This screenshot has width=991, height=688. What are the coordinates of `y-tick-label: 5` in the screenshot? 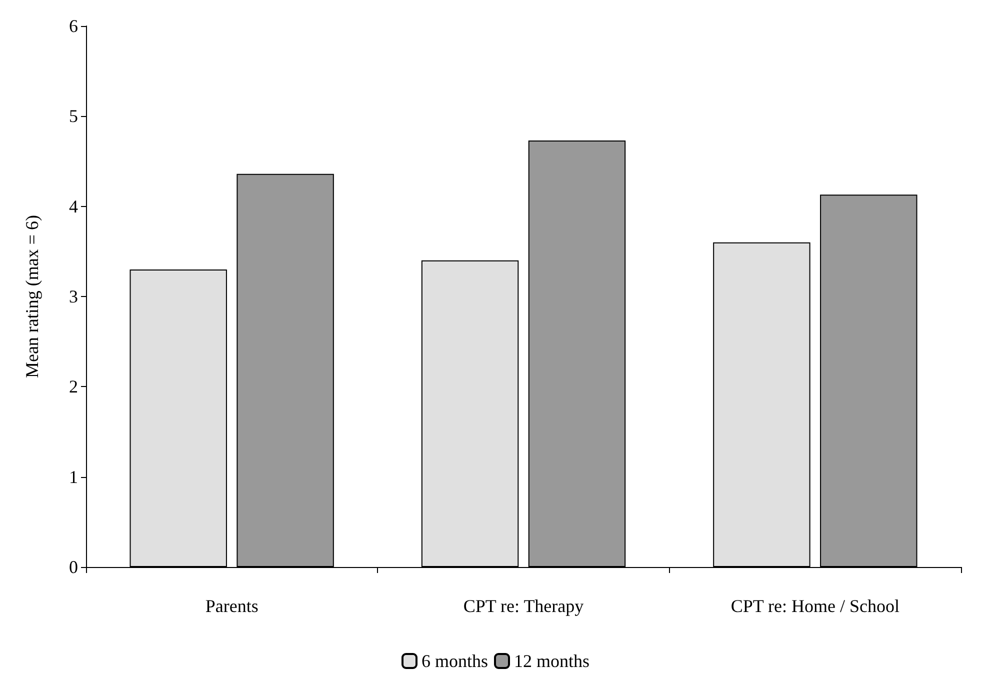 It's located at (73, 116).